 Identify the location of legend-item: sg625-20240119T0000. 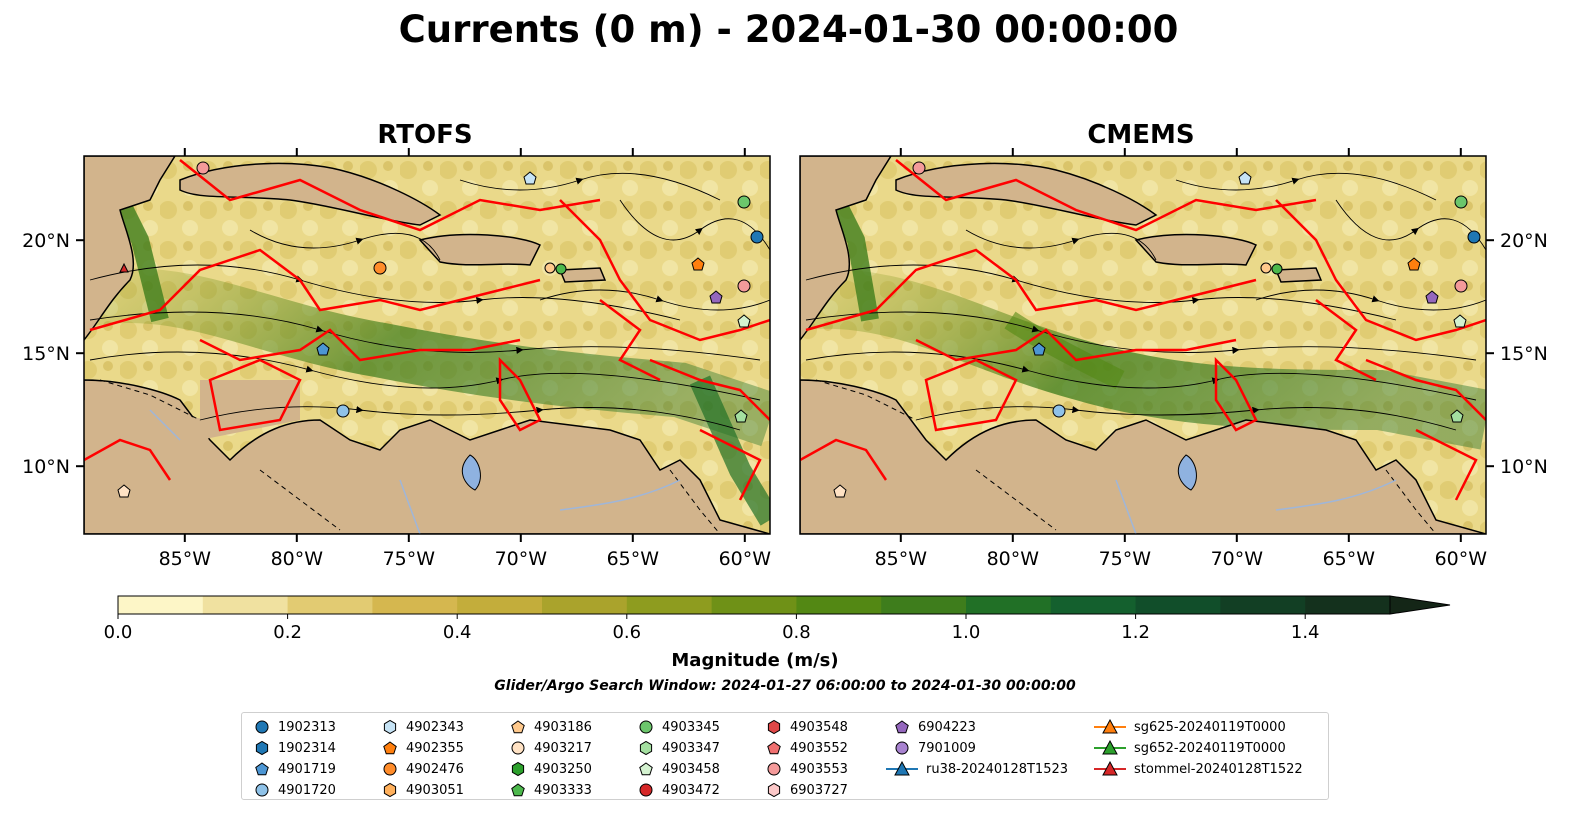
(1190, 728).